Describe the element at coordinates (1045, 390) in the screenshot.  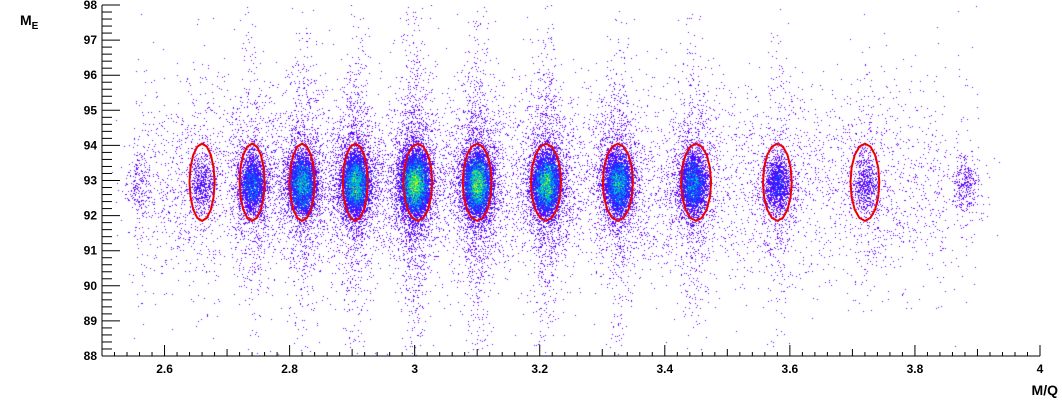
I see `x-axis-label: M/Q` at that location.